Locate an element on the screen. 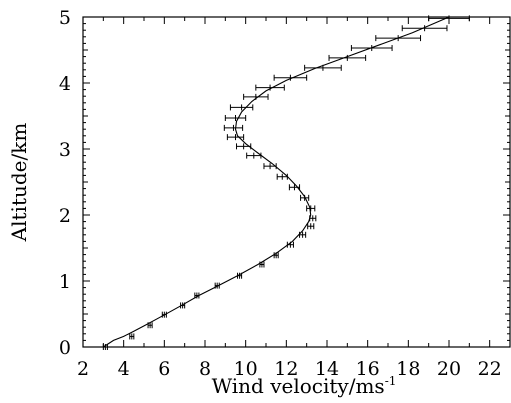 The image size is (511, 403). x-tick-label: 10 is located at coordinates (246, 369).